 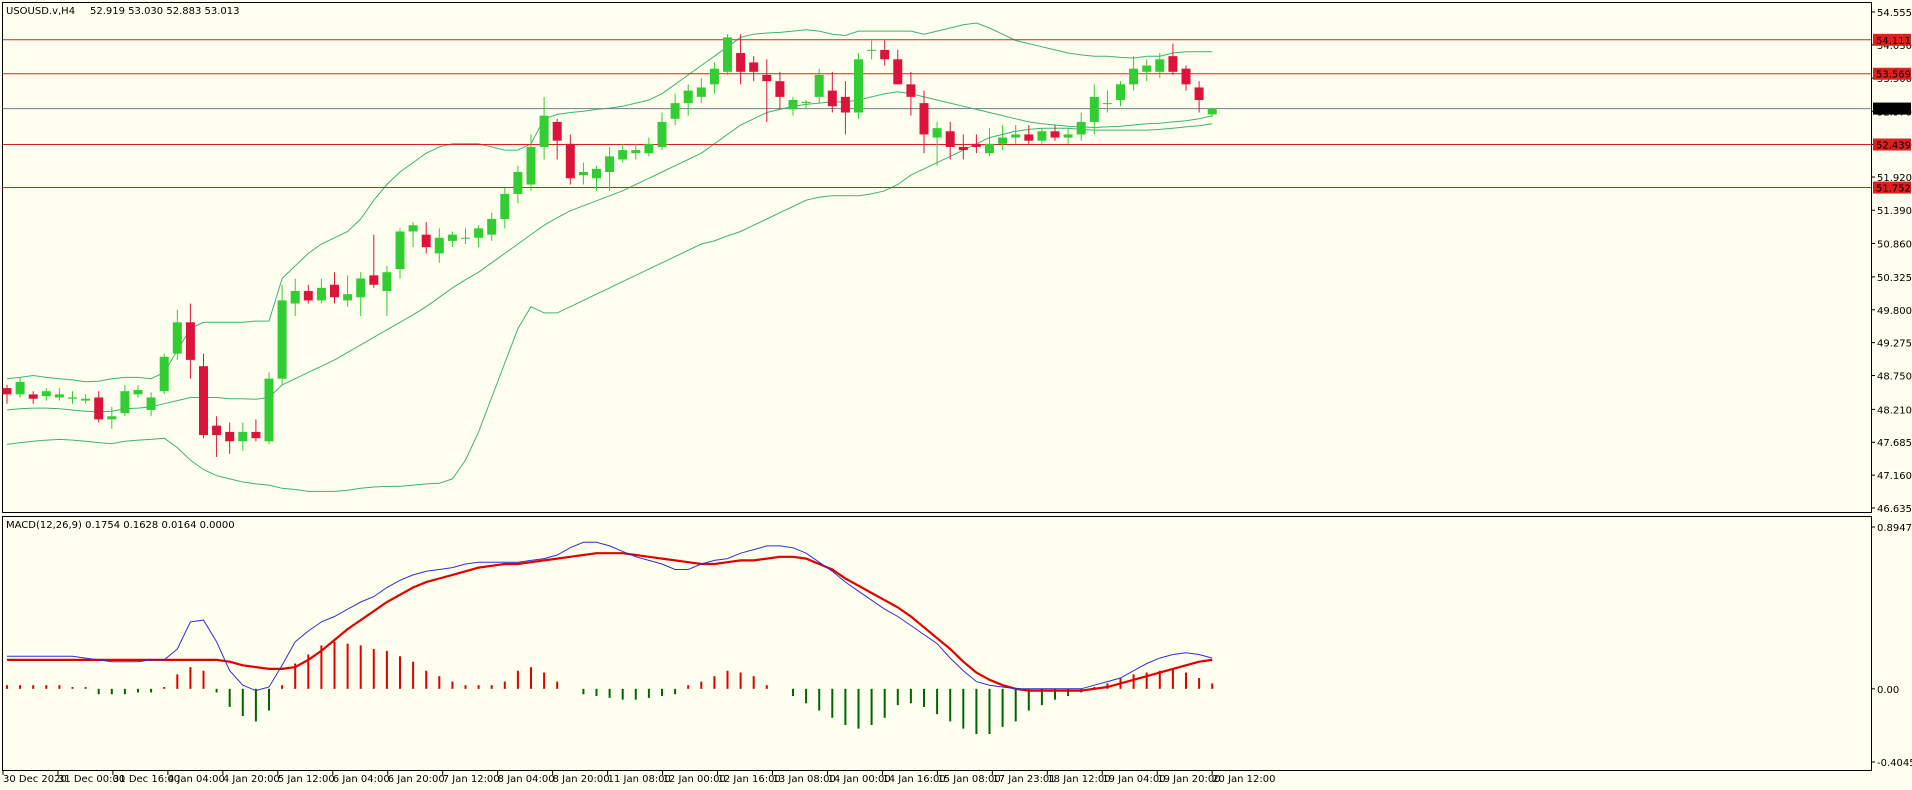 What do you see at coordinates (165, 11) in the screenshot?
I see `ohlc-readout: 52.919 53.030 52.883 53.013` at bounding box center [165, 11].